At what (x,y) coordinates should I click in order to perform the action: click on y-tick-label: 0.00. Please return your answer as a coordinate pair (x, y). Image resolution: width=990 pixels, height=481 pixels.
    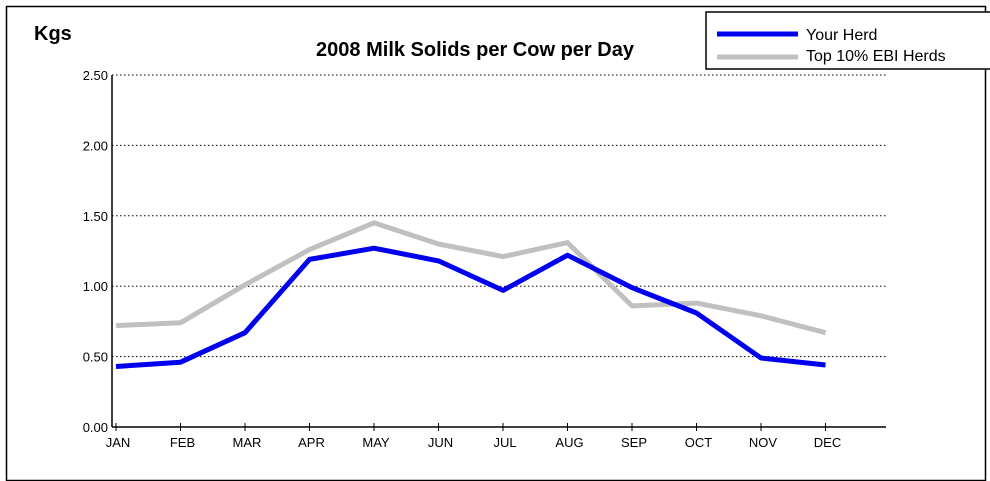
    Looking at the image, I should click on (95, 427).